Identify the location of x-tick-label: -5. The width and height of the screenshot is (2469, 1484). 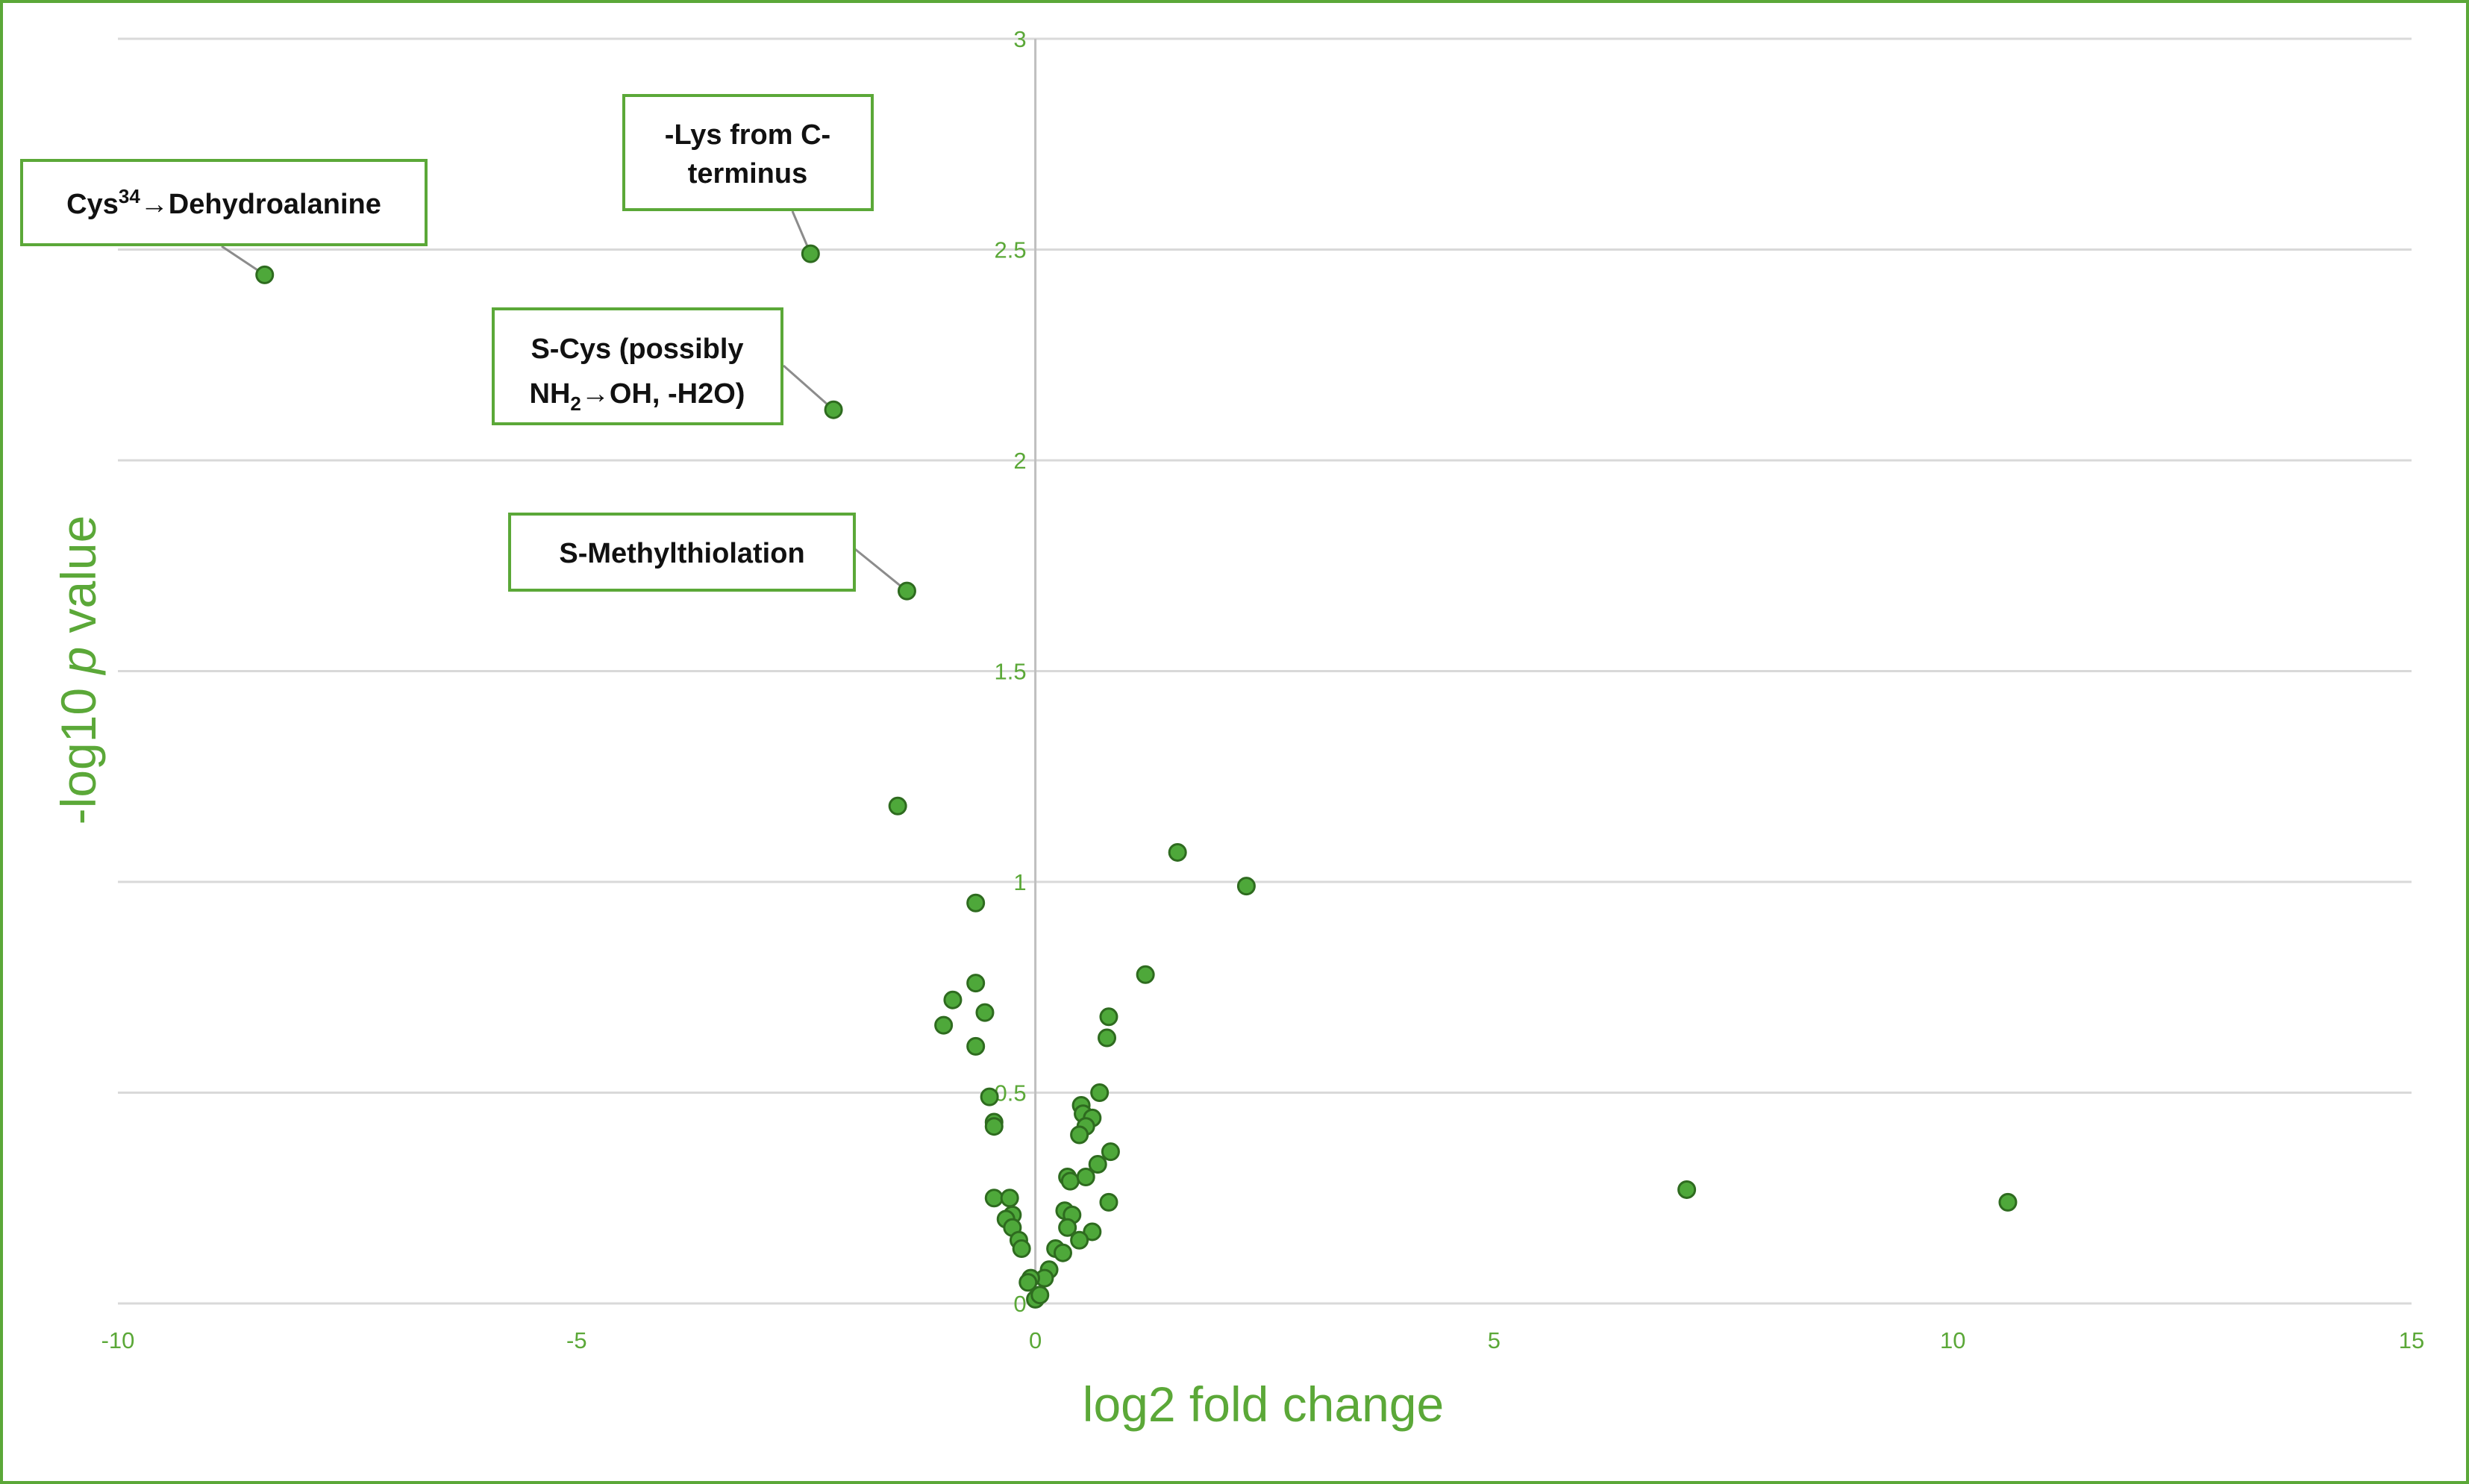
(576, 1340).